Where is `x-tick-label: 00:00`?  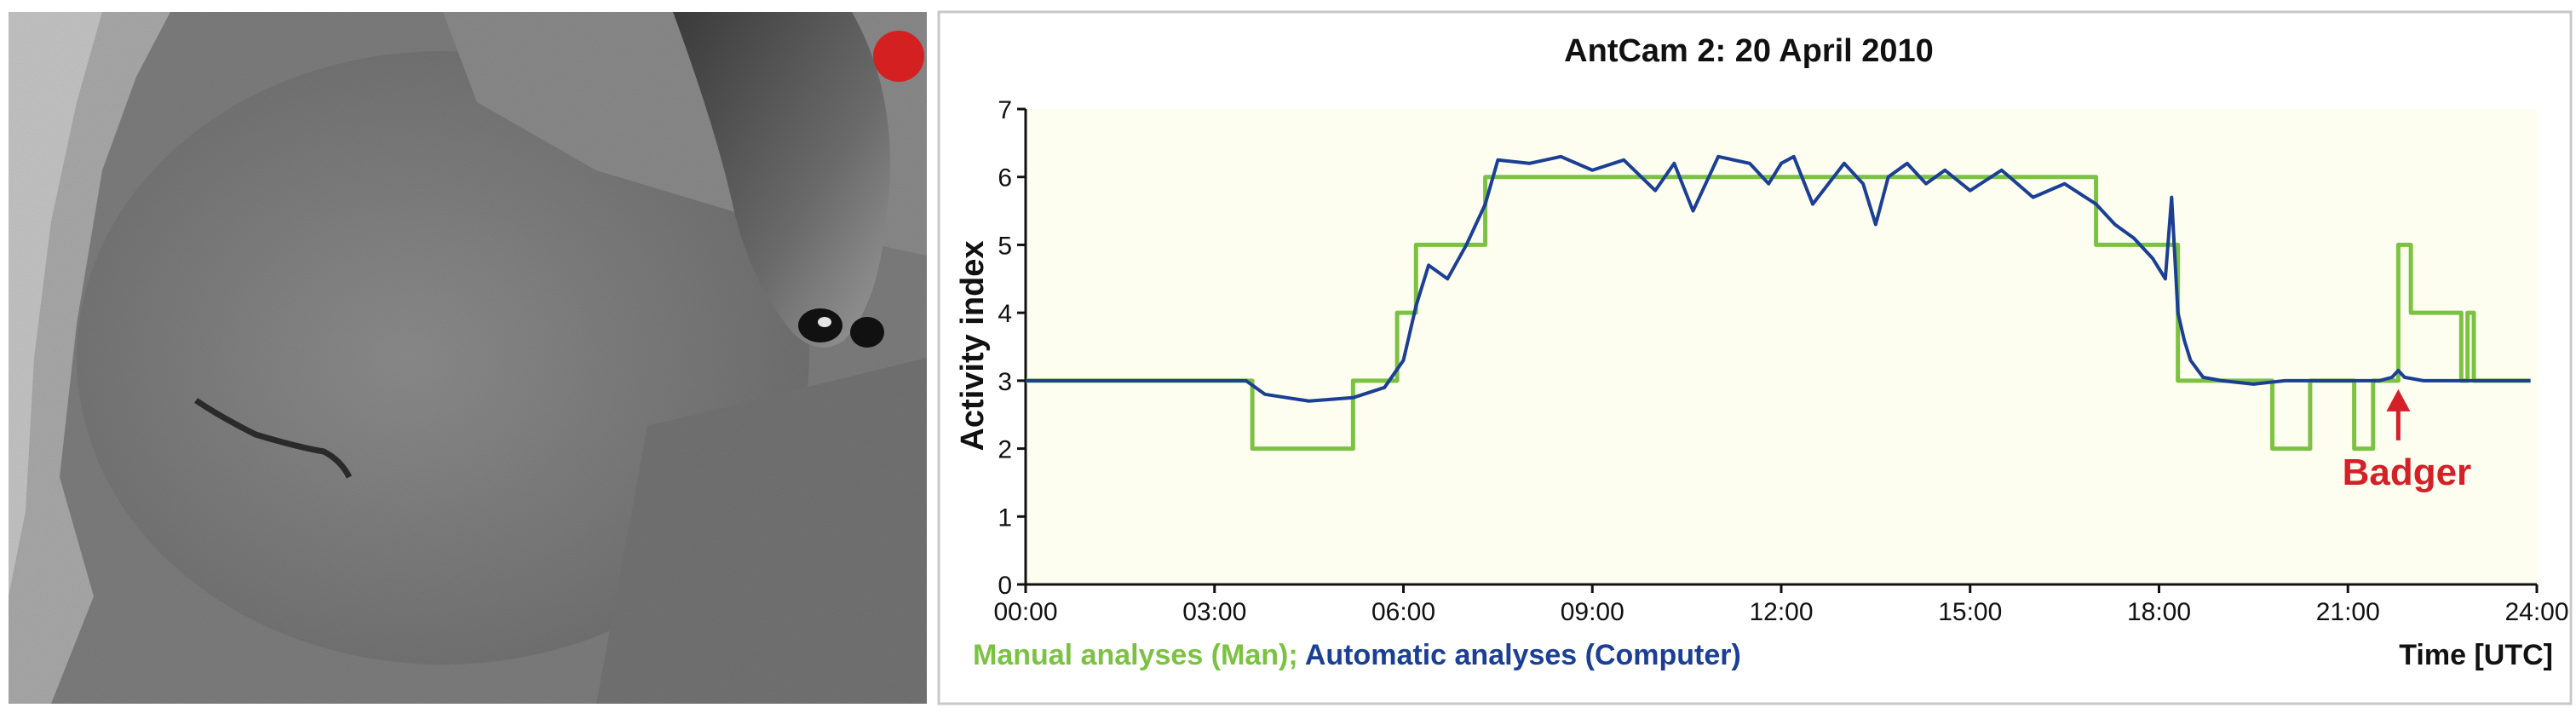
x-tick-label: 00:00 is located at coordinates (1025, 612).